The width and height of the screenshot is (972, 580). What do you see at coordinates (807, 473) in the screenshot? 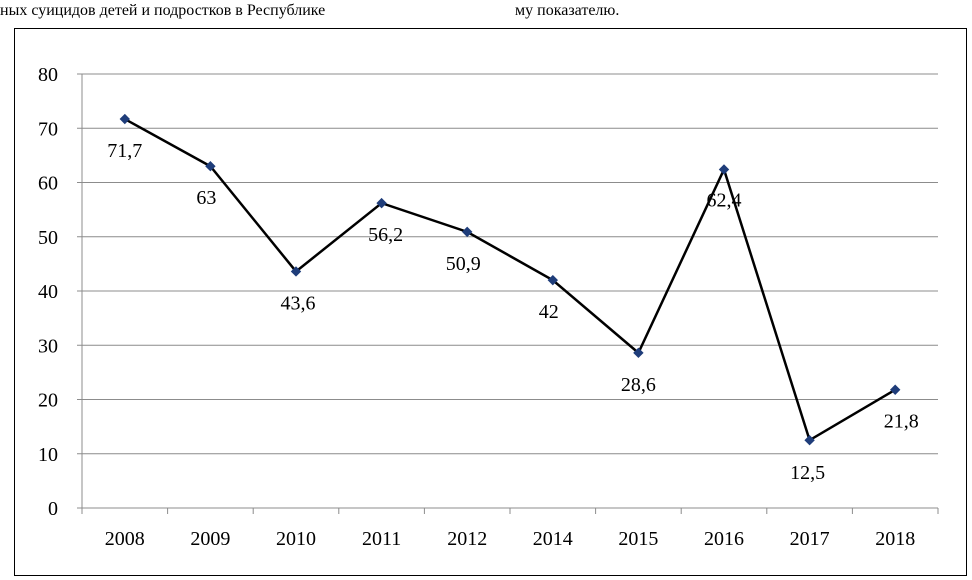
I see `data-label: 12,5` at bounding box center [807, 473].